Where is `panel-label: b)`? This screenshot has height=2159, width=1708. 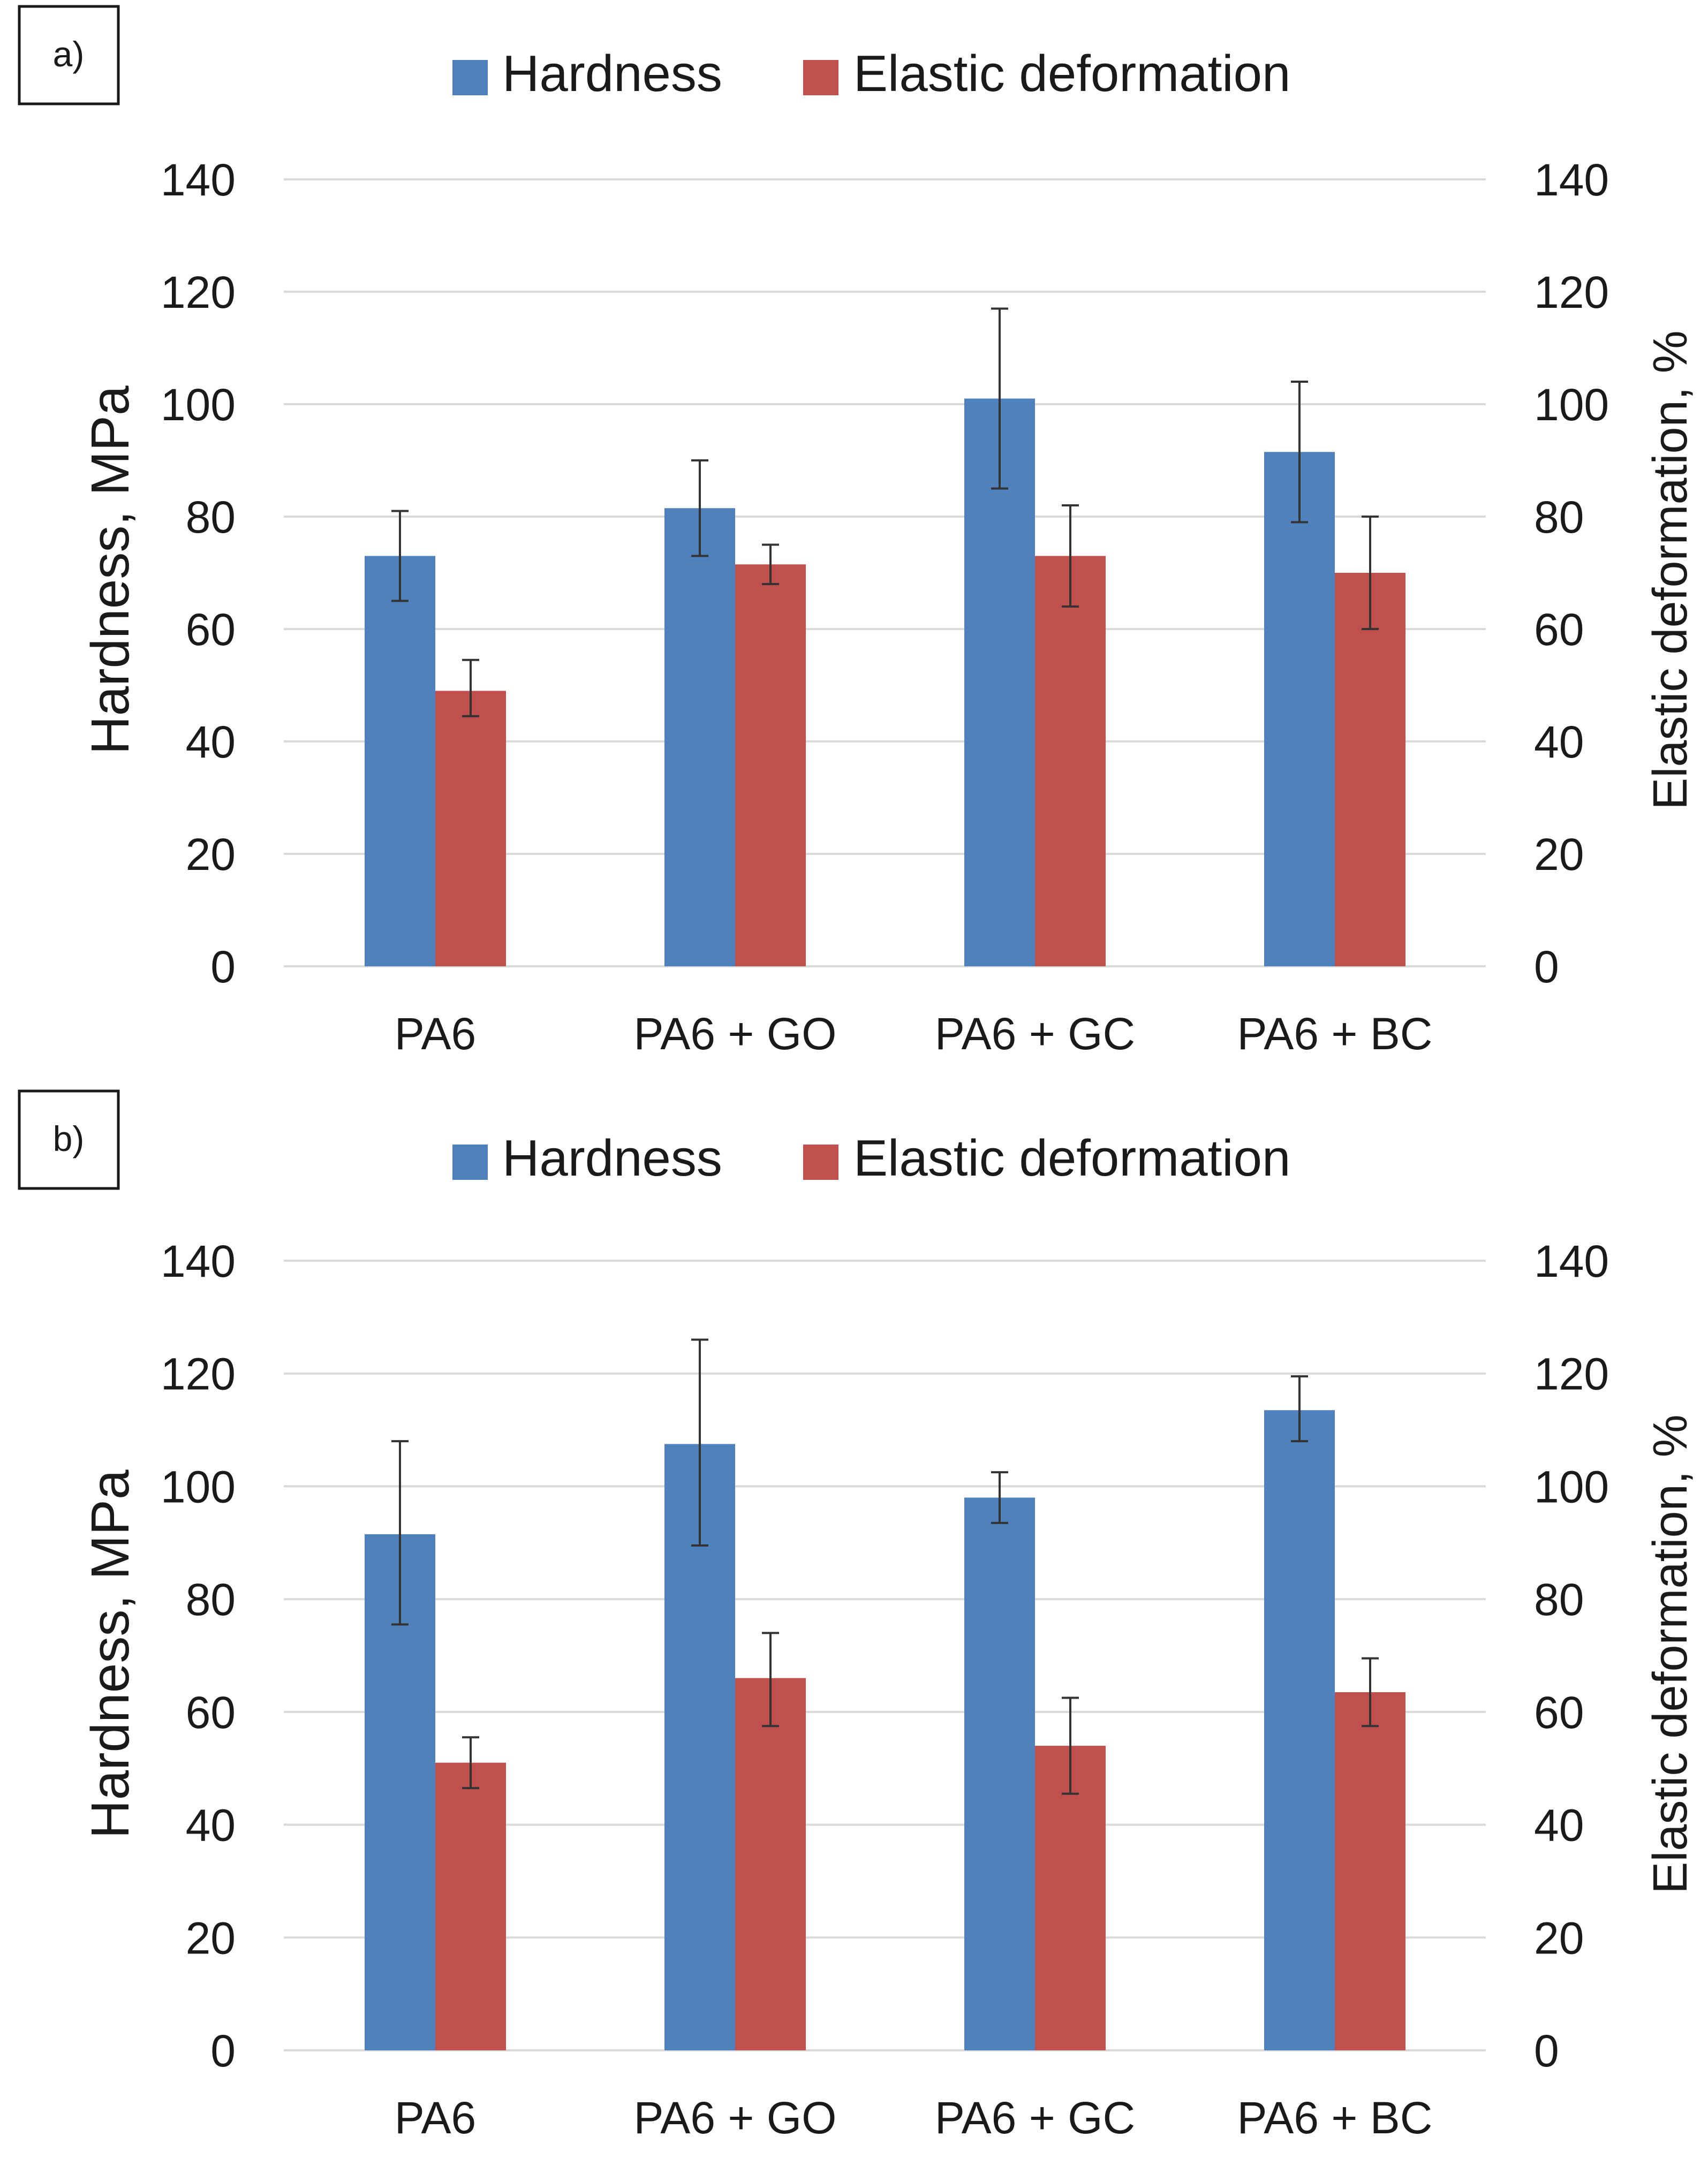 panel-label: b) is located at coordinates (69, 1138).